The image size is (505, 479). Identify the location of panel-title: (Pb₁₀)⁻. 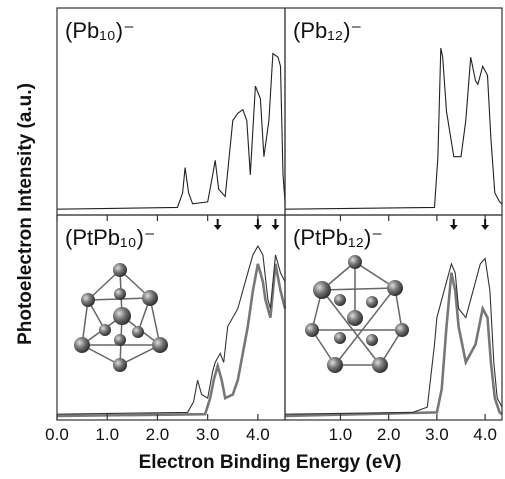
(100, 30).